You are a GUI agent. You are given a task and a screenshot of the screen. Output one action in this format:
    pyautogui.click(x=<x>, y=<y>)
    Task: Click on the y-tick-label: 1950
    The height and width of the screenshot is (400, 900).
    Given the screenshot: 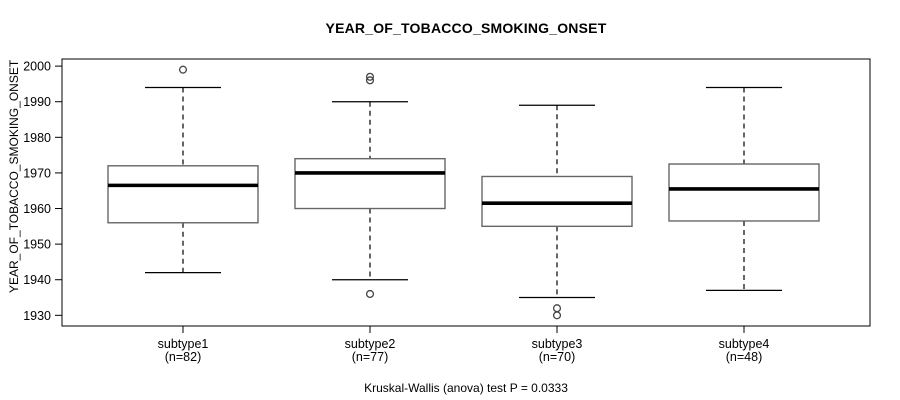 What is the action you would take?
    pyautogui.click(x=37, y=245)
    